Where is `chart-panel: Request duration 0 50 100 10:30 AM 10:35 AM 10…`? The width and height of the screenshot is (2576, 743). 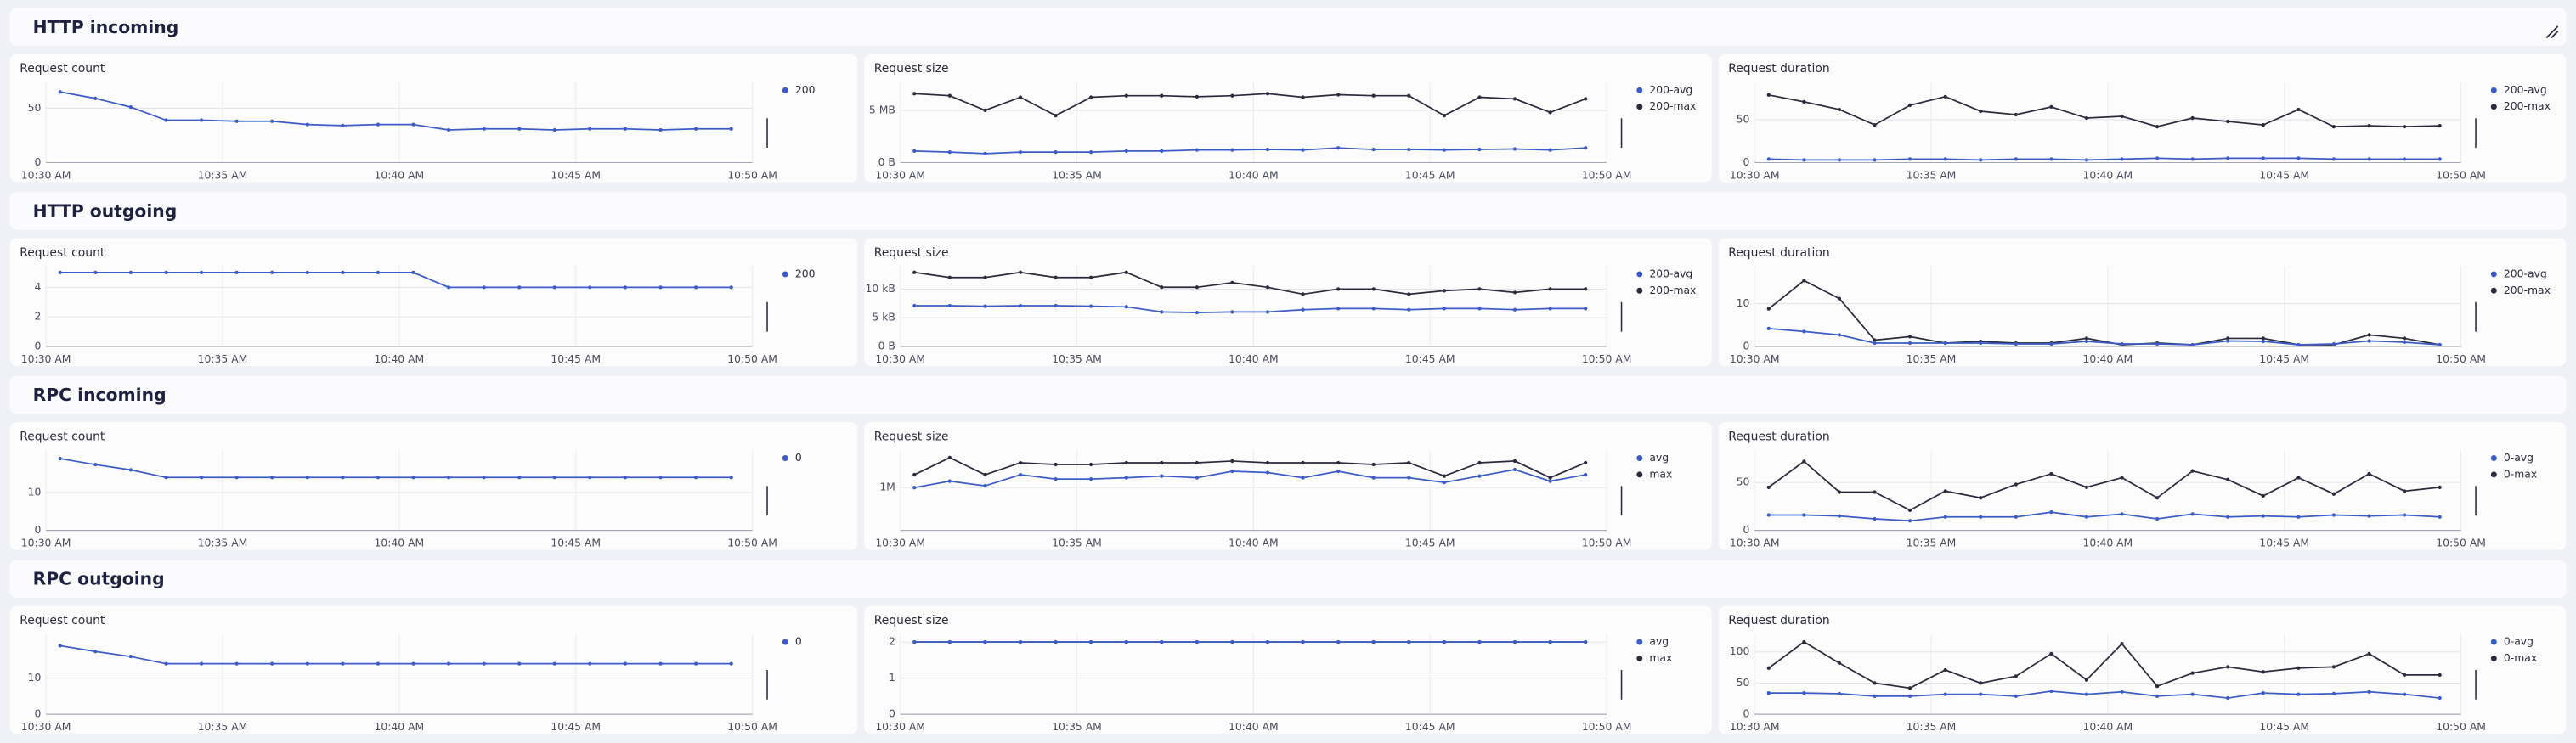
chart-panel: Request duration 0 50 100 10:30 AM 10:35 AM 10… is located at coordinates (2142, 670).